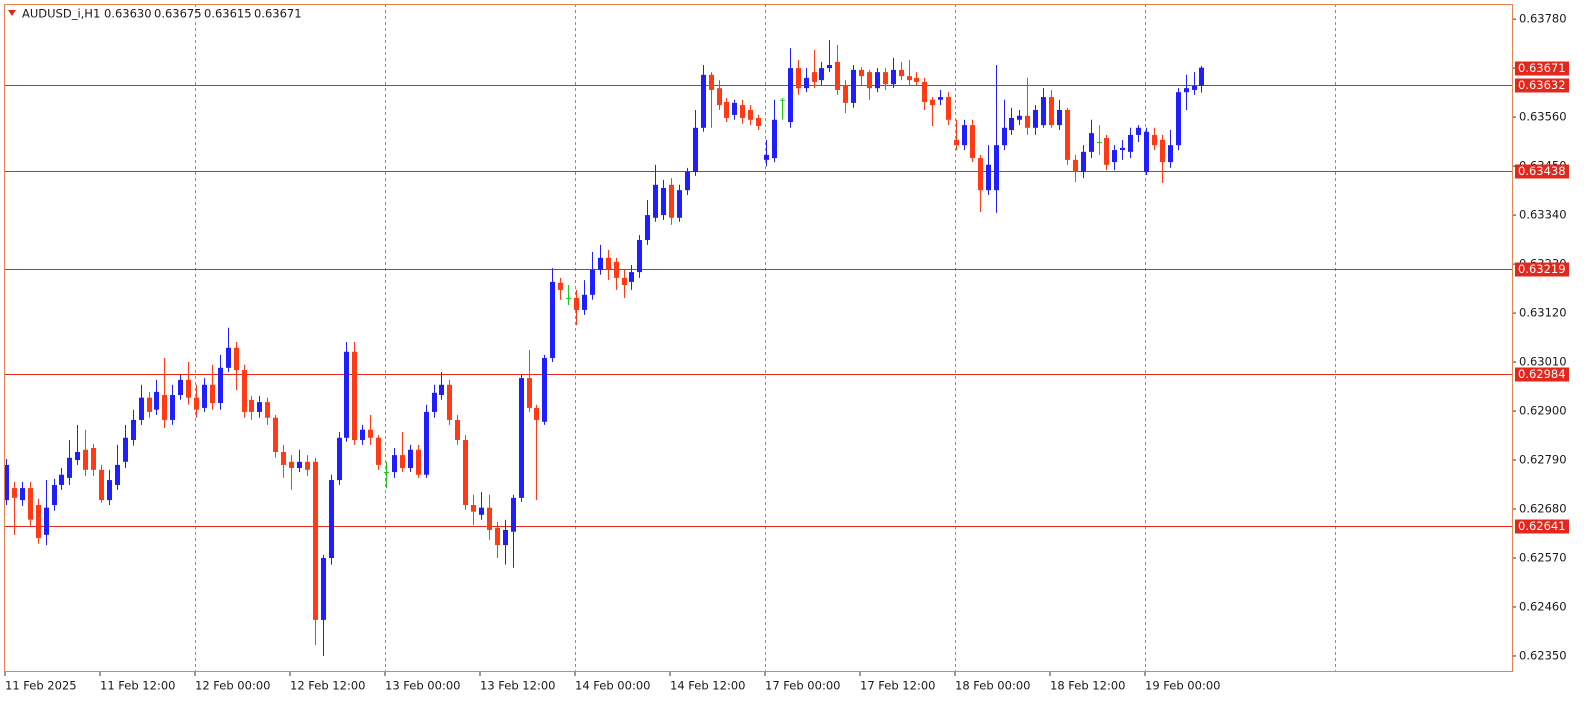 The width and height of the screenshot is (1586, 708). I want to click on x-tick-label: 14 Feb 12:00, so click(707, 686).